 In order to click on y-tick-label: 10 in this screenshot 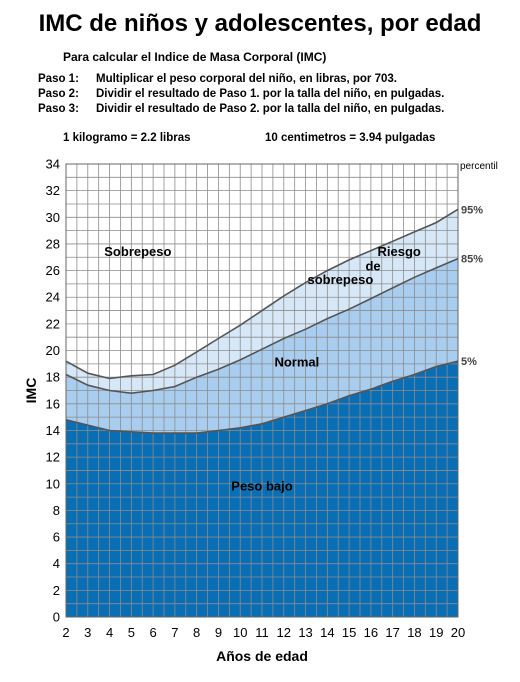, I will do `click(53, 483)`.